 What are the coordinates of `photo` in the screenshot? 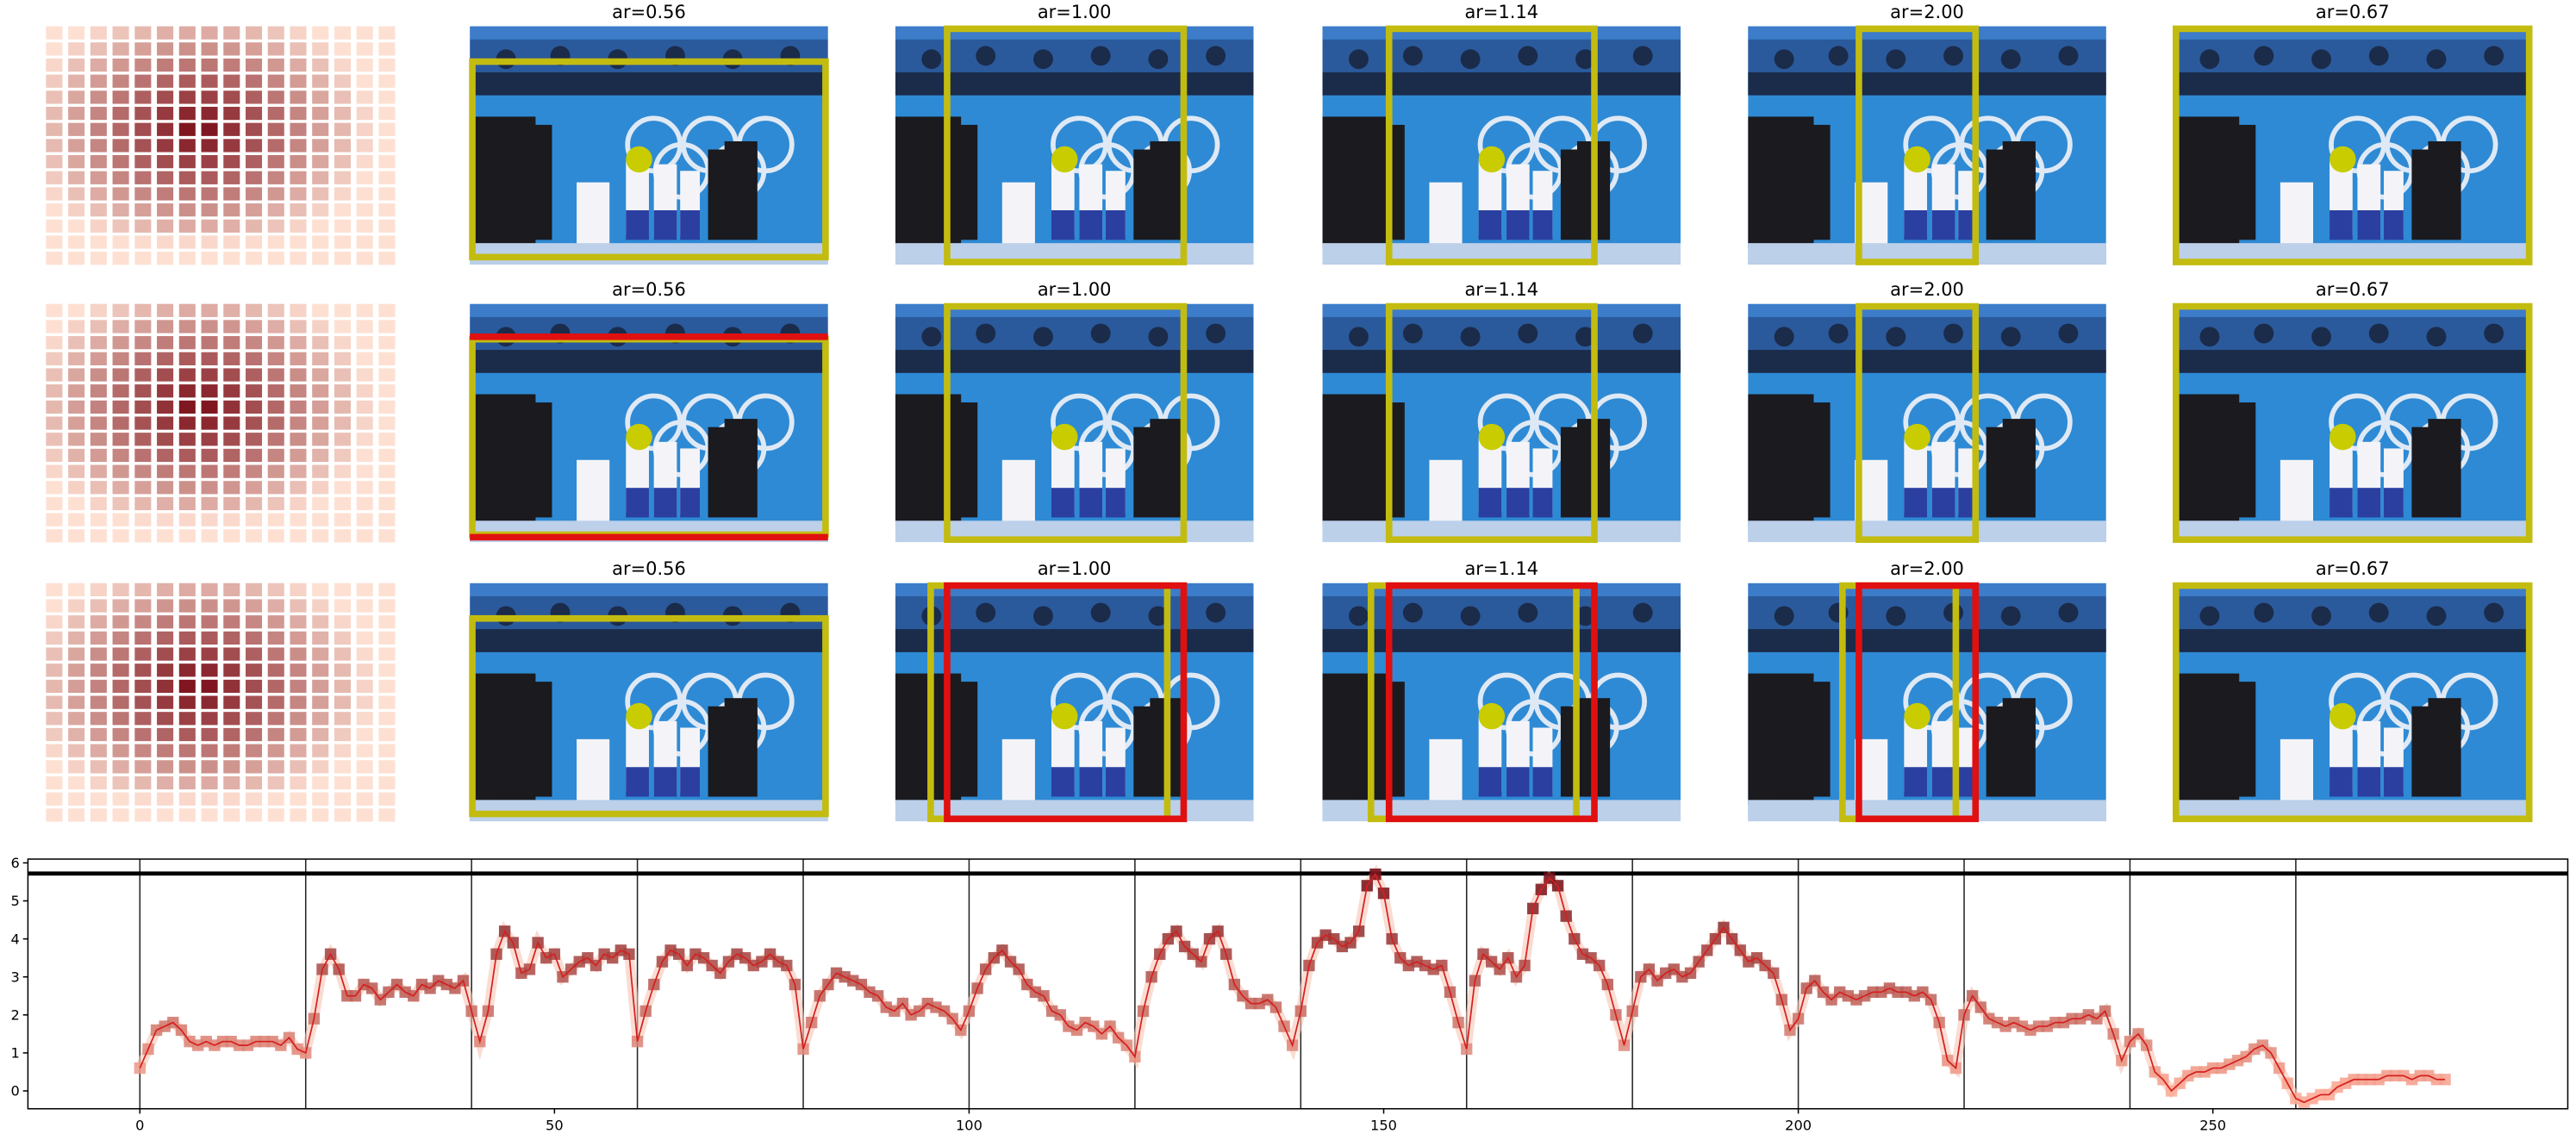 It's located at (1502, 702).